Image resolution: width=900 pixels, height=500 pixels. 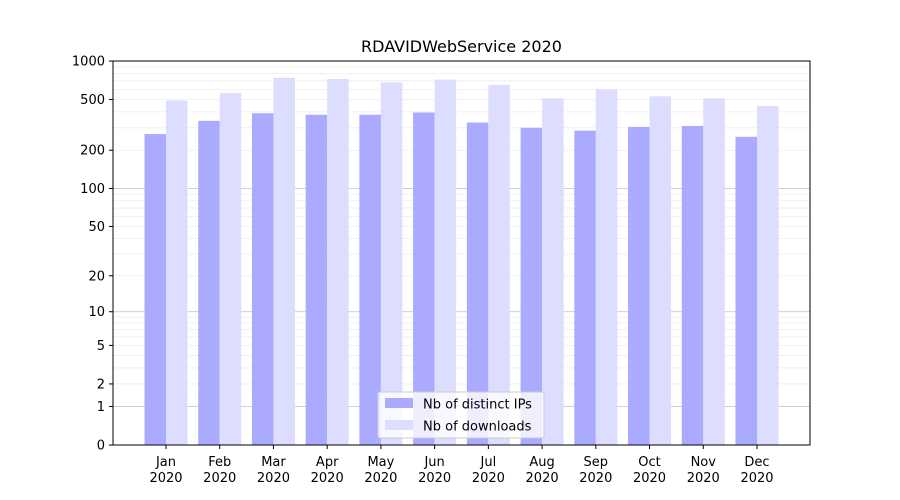 I want to click on x-tick-label-month: Jul, so click(x=488, y=462).